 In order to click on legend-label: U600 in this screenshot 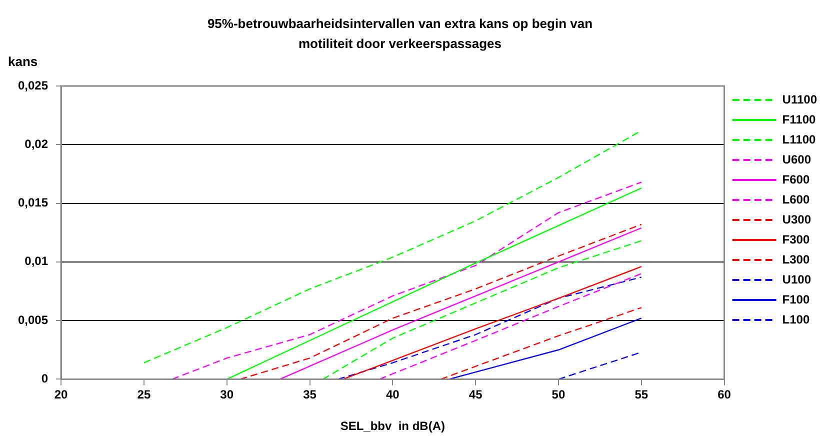, I will do `click(797, 159)`.